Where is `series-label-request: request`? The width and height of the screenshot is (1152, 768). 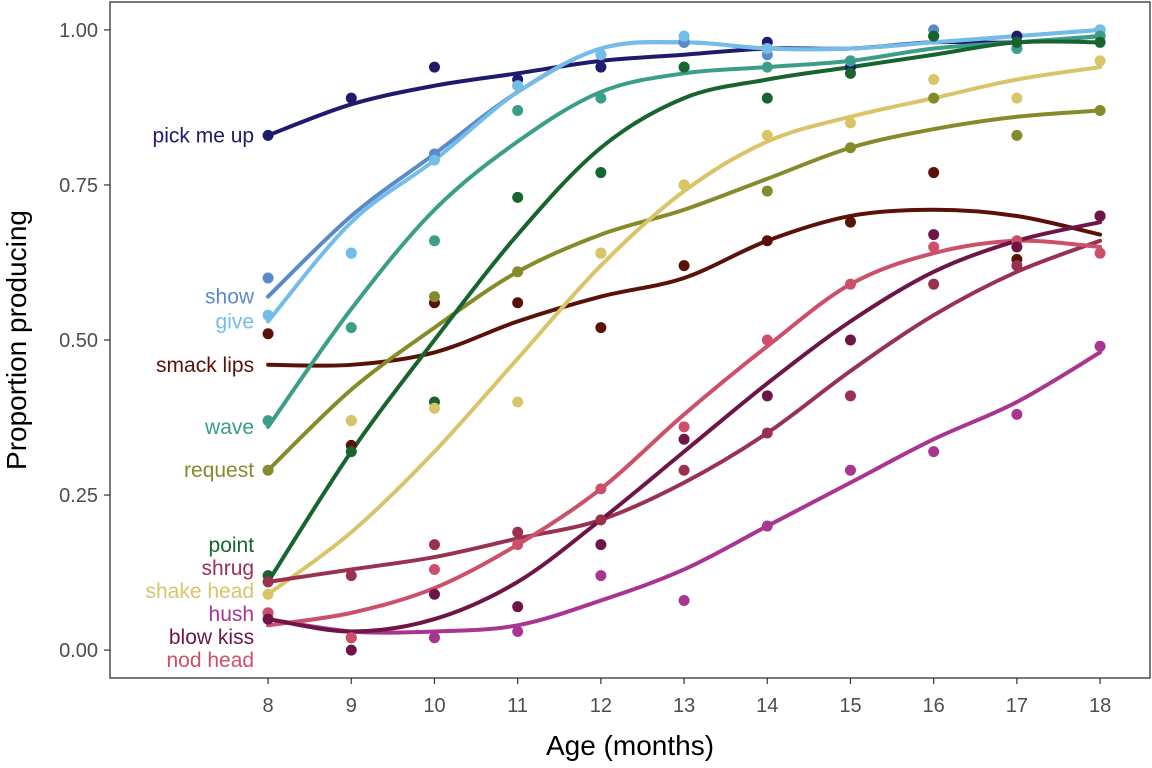 series-label-request: request is located at coordinates (219, 470).